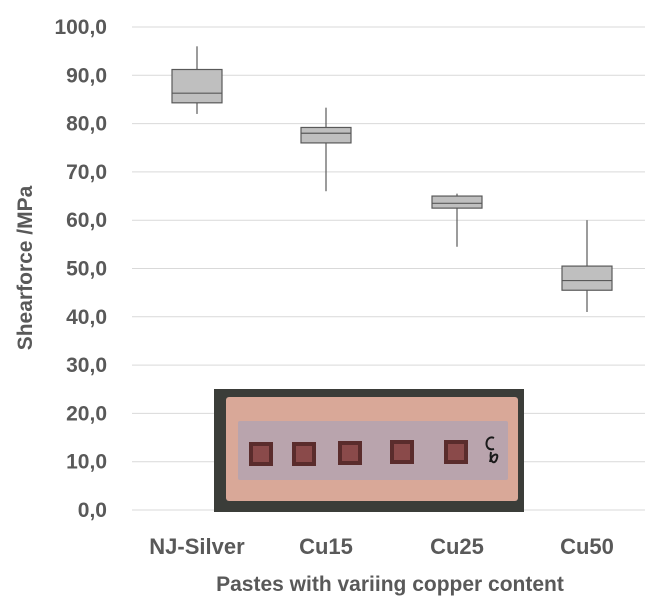 This screenshot has width=649, height=600. I want to click on y-tick-label: 30,0, so click(86, 365).